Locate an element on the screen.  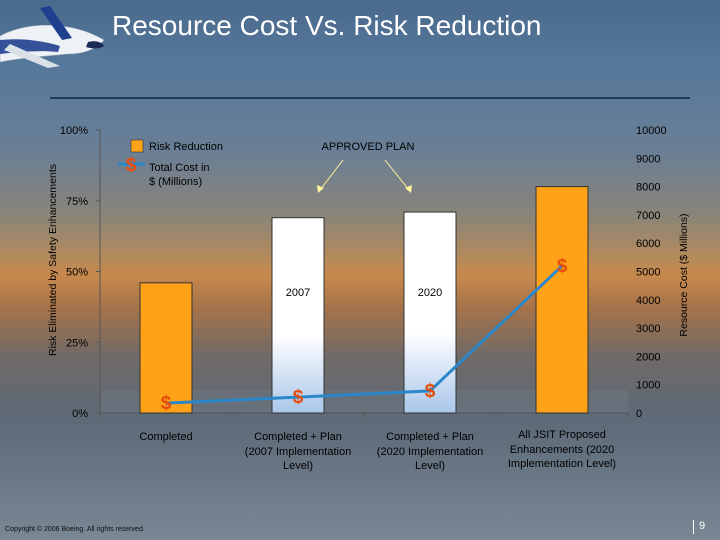
right-tick-label: 2000 is located at coordinates (648, 357).